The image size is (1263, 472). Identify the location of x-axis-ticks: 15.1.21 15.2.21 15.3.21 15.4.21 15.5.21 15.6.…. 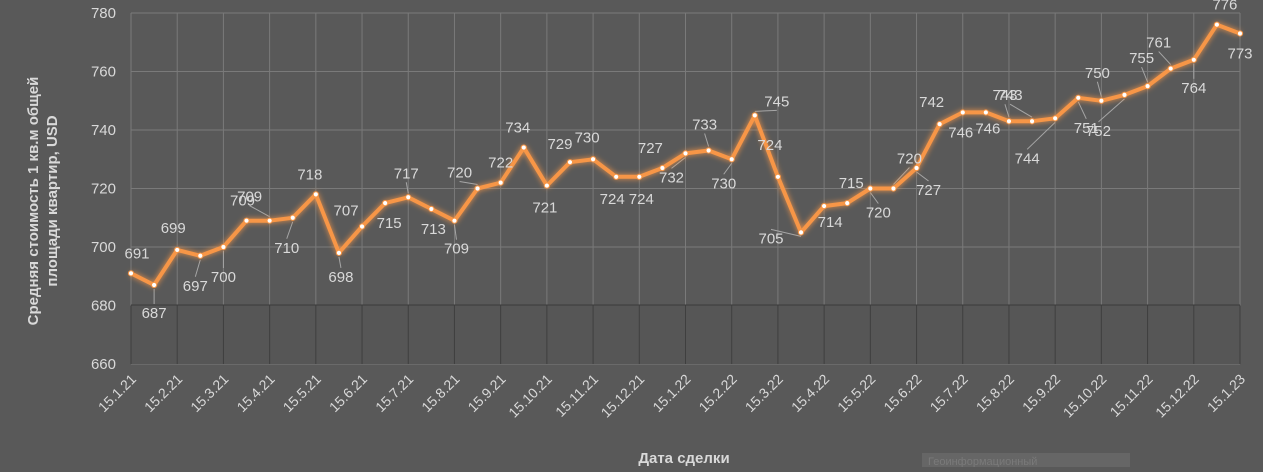
(671, 396).